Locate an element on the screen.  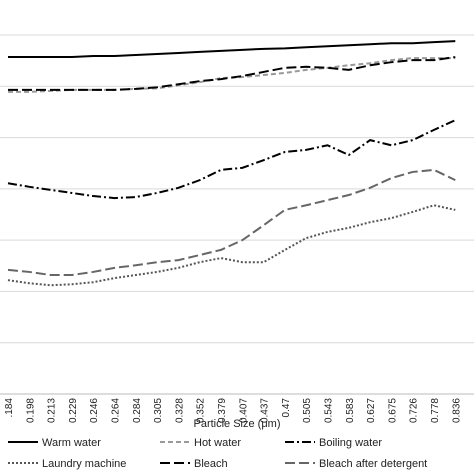
x-tick-label: 0.328 is located at coordinates (179, 410).